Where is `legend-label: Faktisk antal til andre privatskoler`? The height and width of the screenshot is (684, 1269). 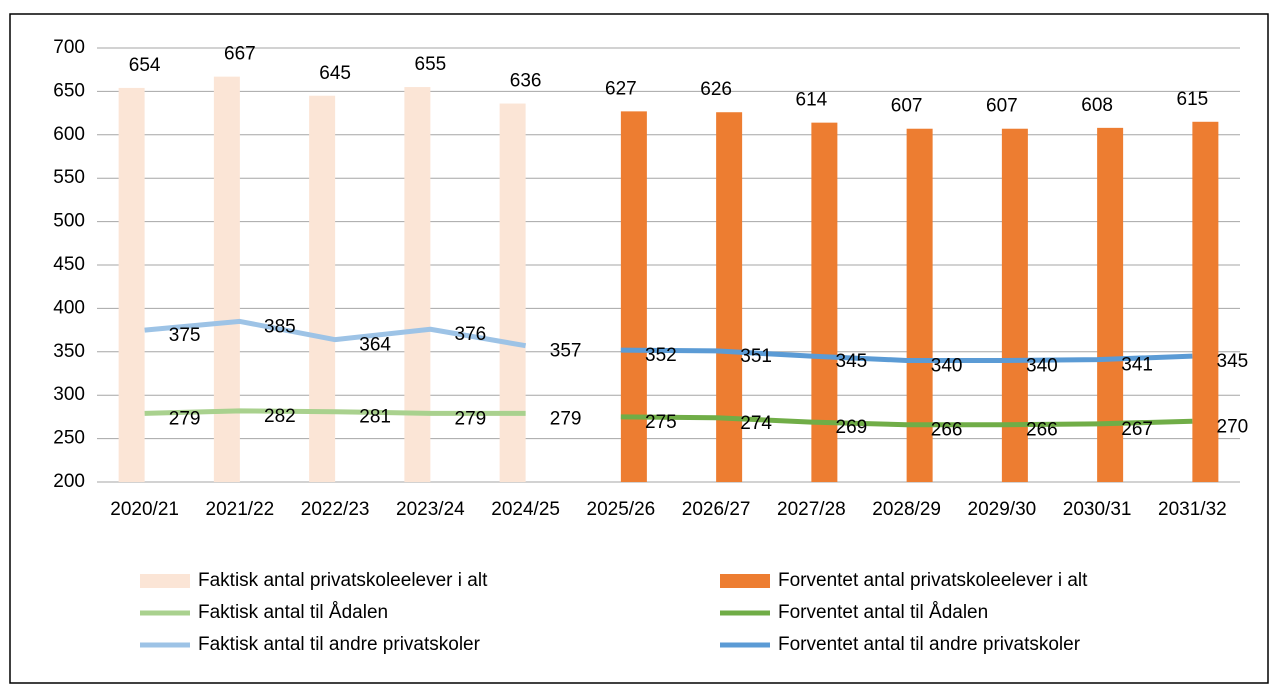 legend-label: Faktisk antal til andre privatskoler is located at coordinates (339, 644).